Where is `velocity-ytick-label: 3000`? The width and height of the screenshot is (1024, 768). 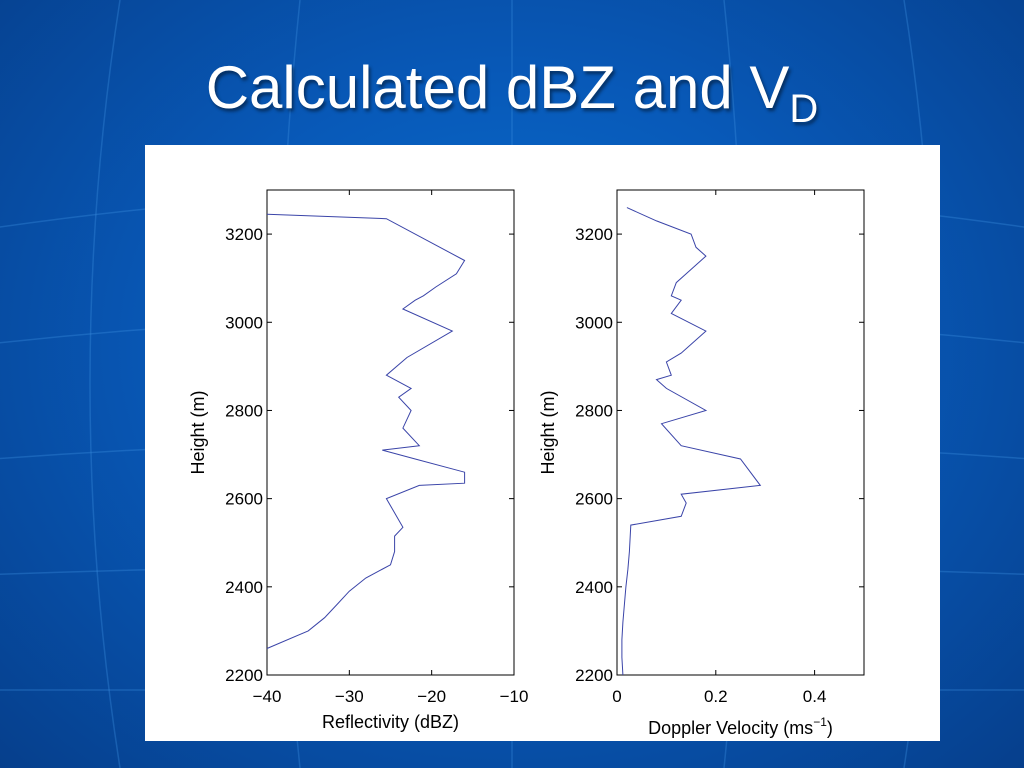
velocity-ytick-label: 3000 is located at coordinates (594, 322).